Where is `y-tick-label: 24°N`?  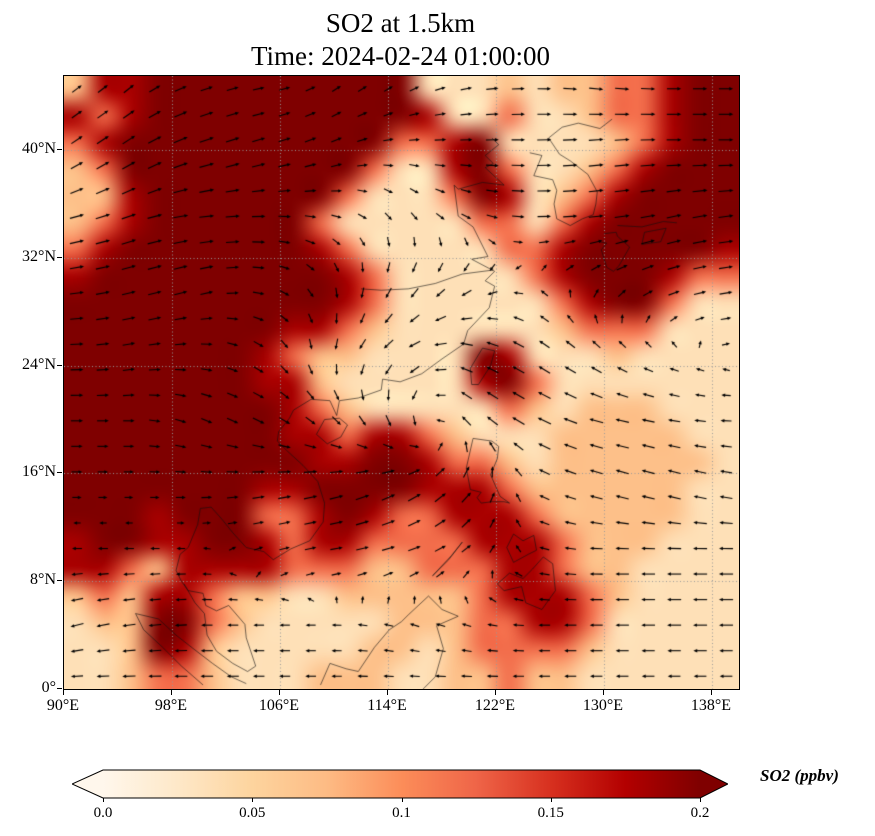
y-tick-label: 24°N is located at coordinates (39, 364).